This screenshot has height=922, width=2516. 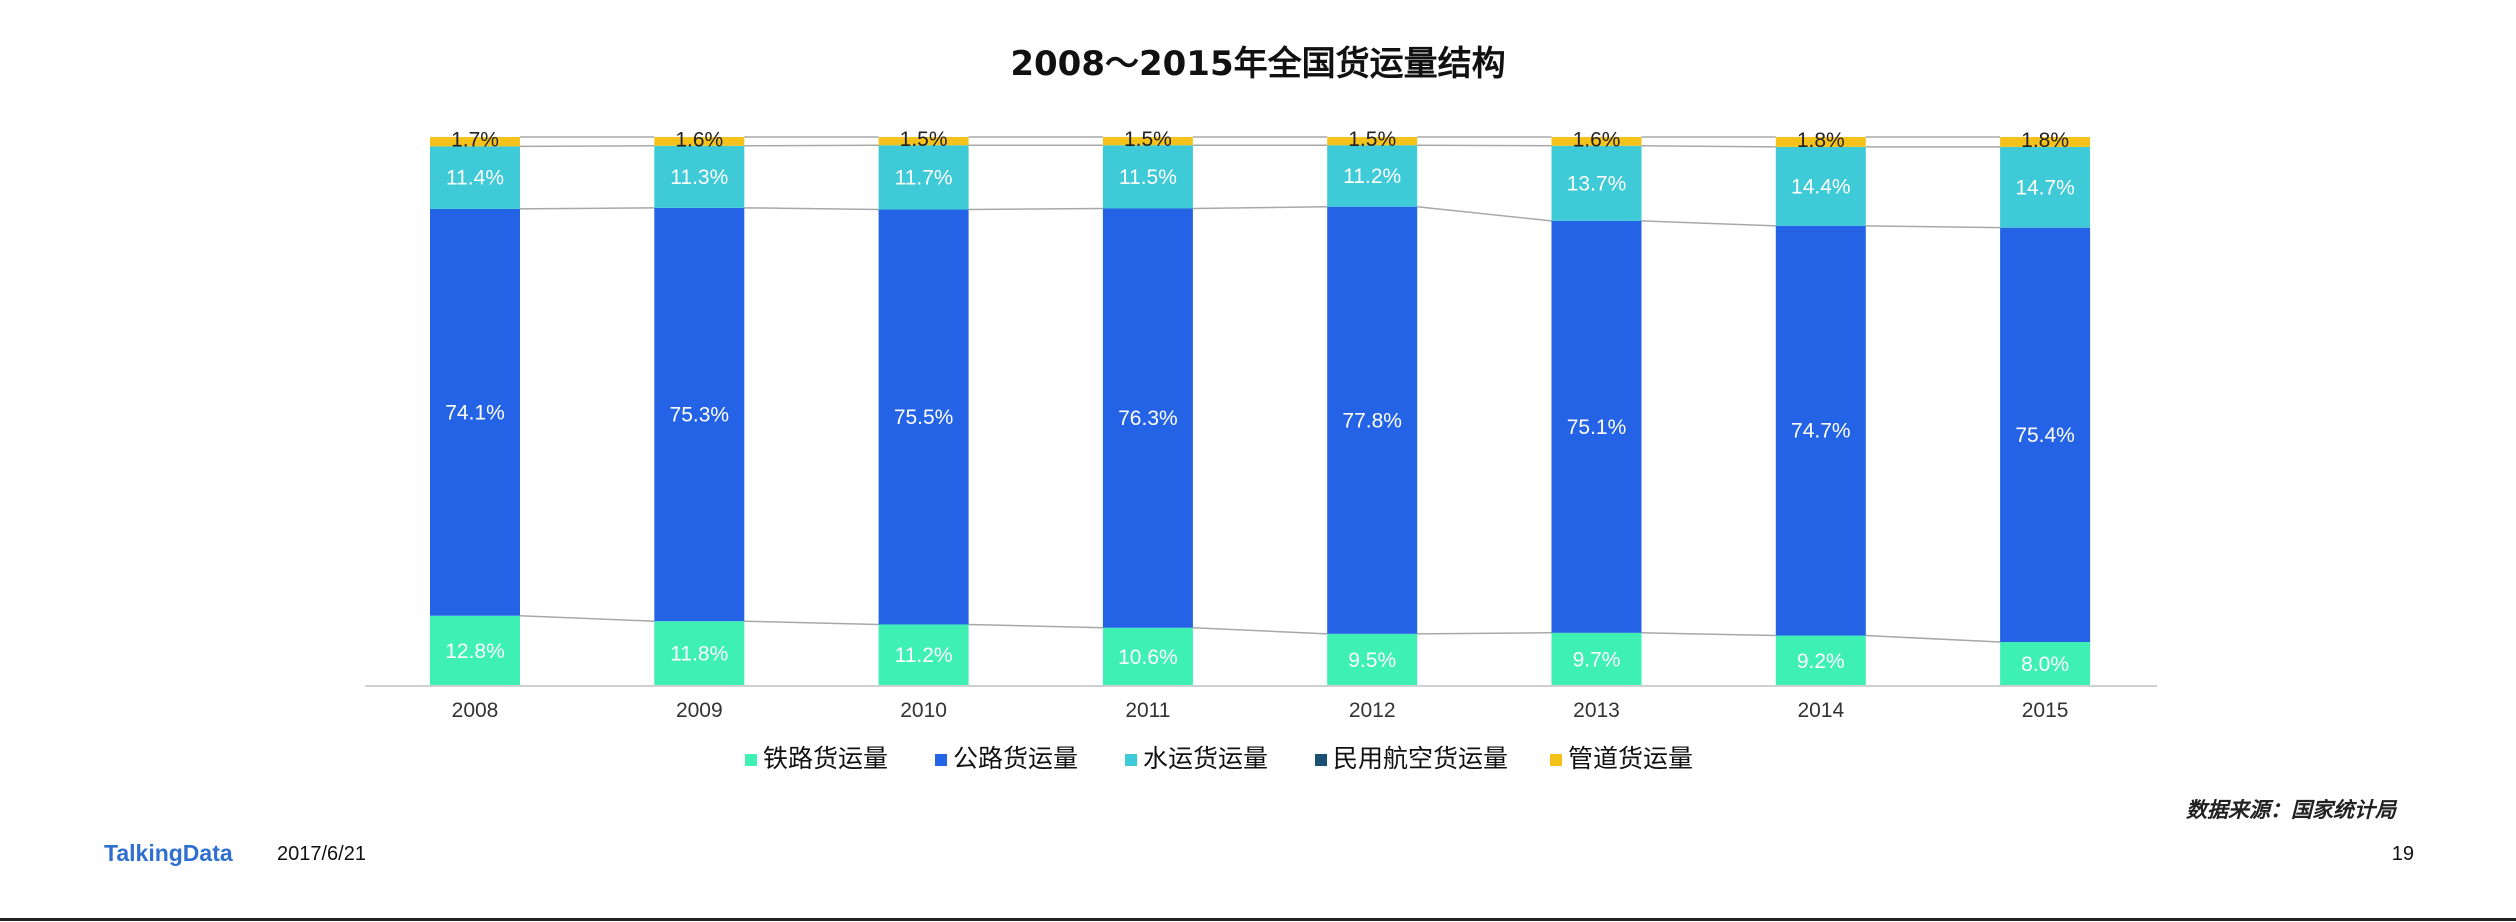 I want to click on bar-segment-2009-s0, so click(x=699, y=653).